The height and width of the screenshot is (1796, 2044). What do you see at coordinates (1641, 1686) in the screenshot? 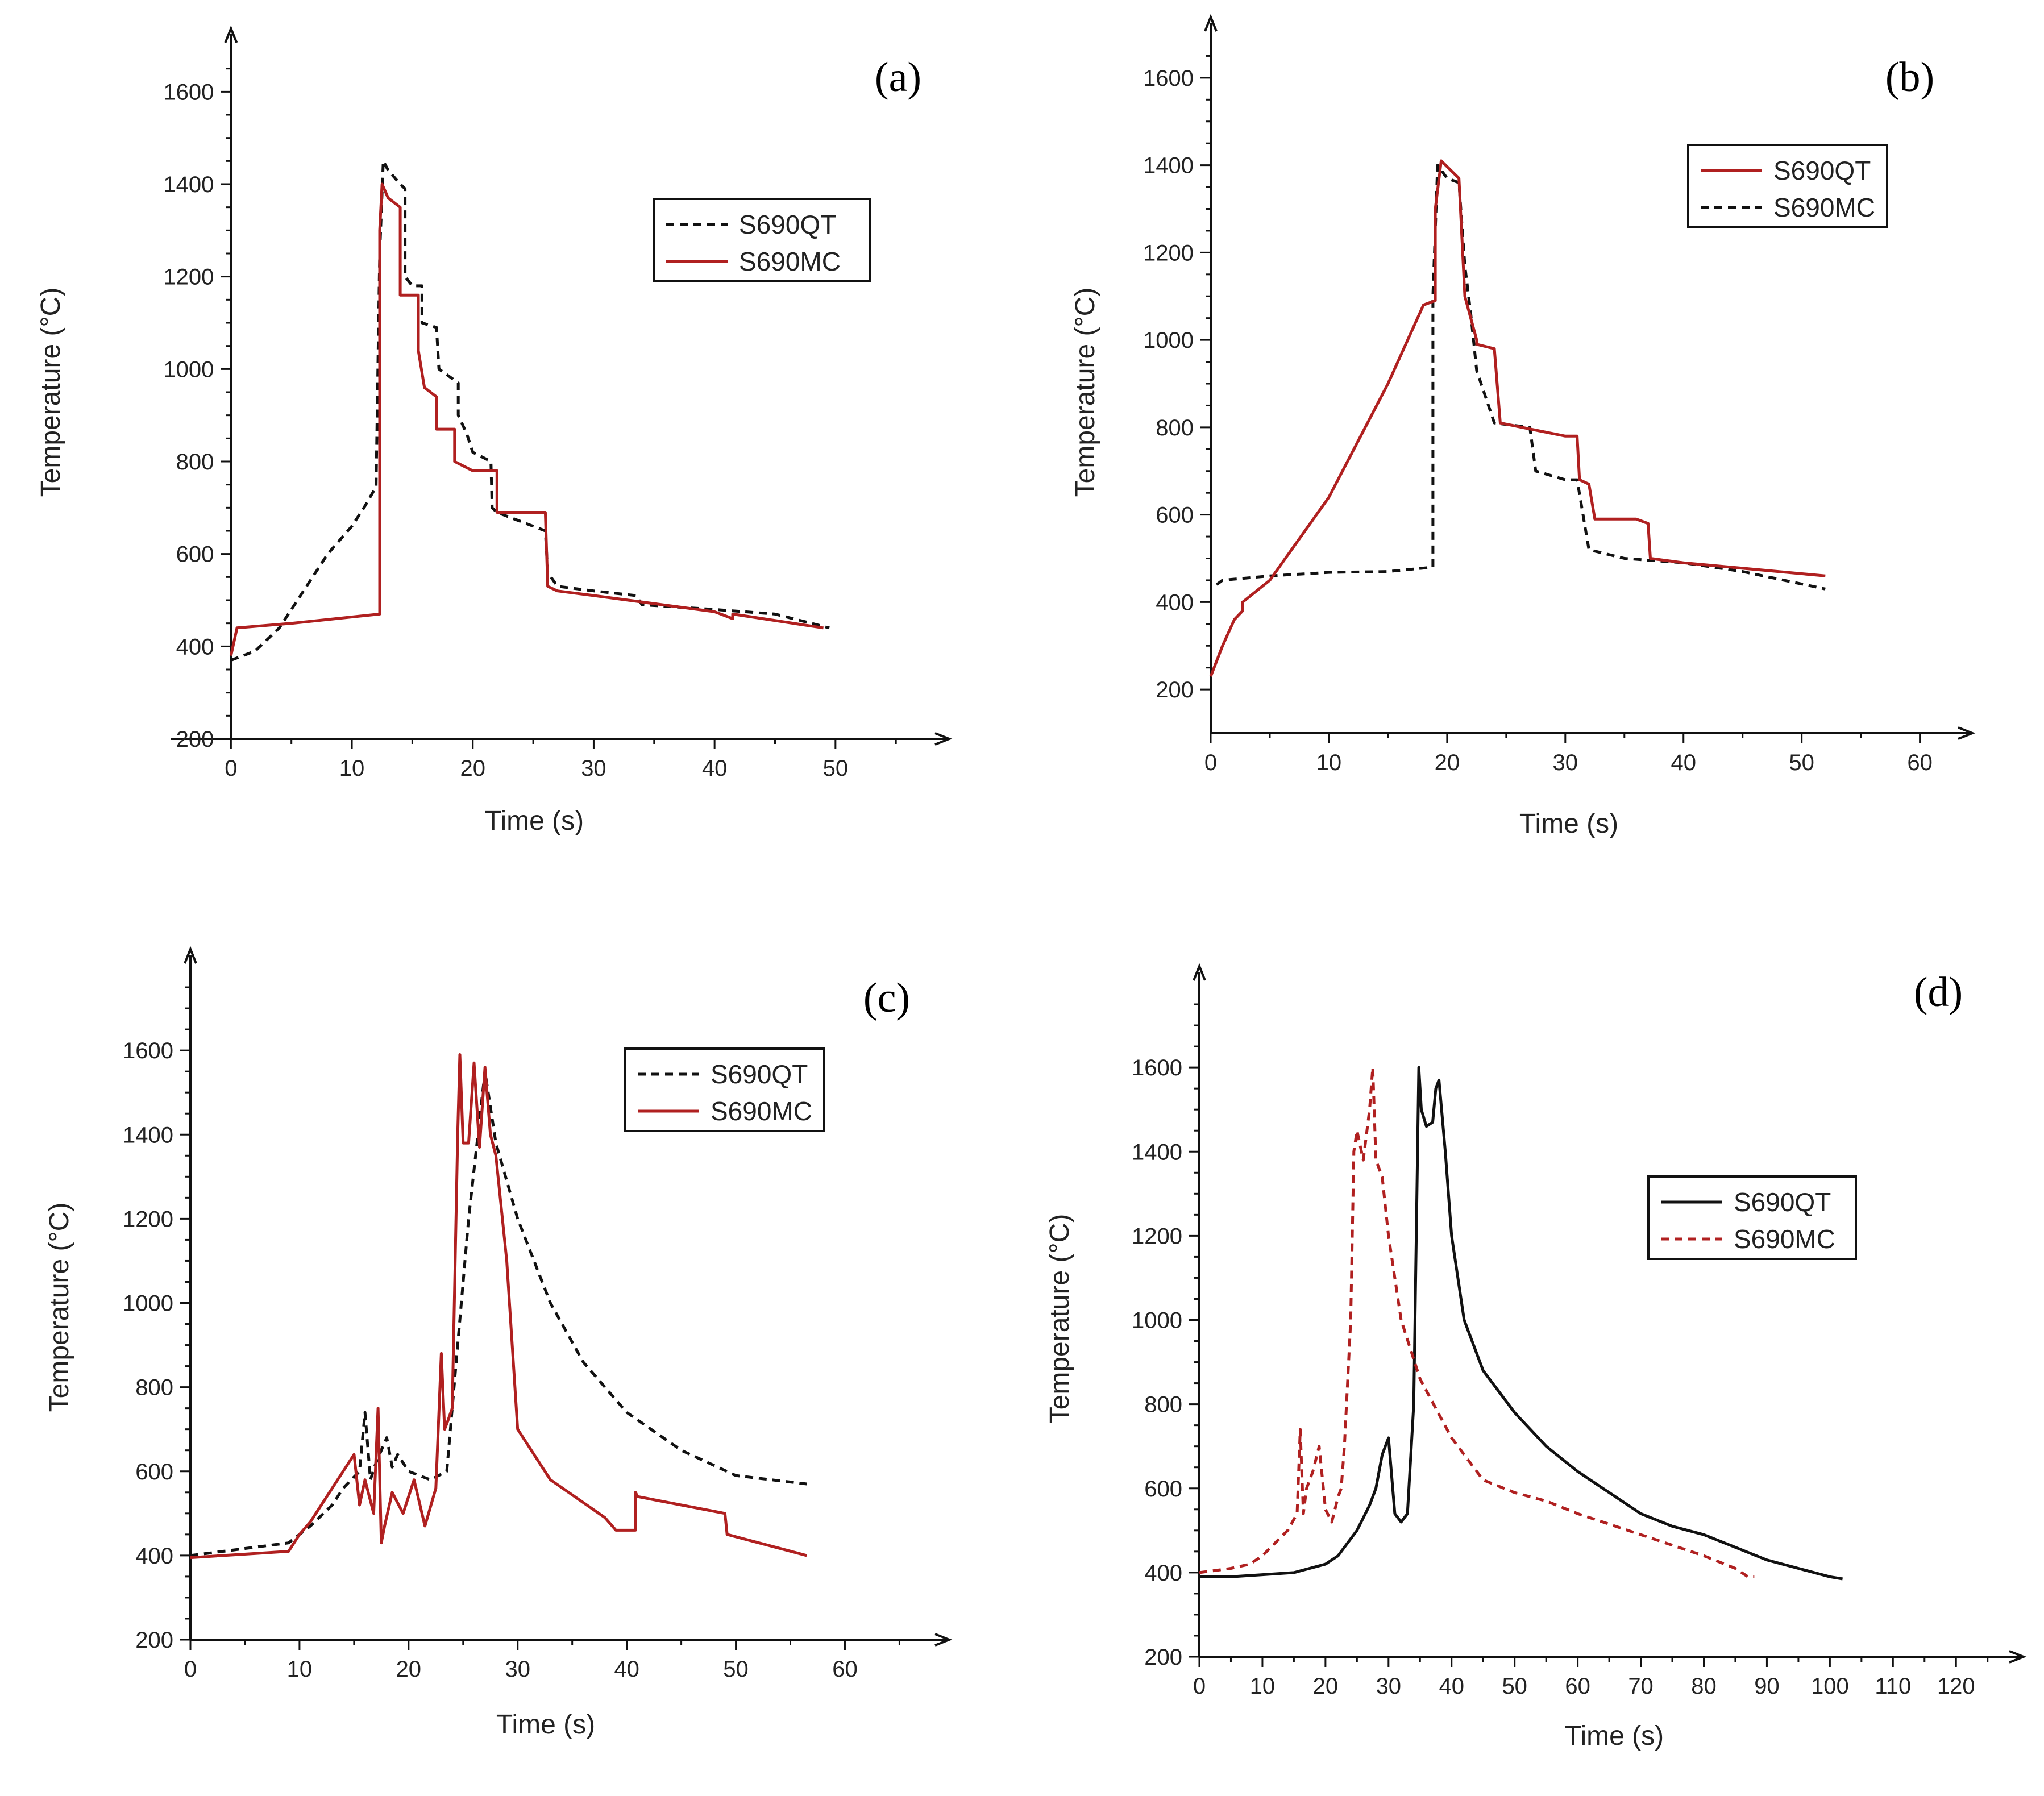
I see `x-tick-label: 70` at bounding box center [1641, 1686].